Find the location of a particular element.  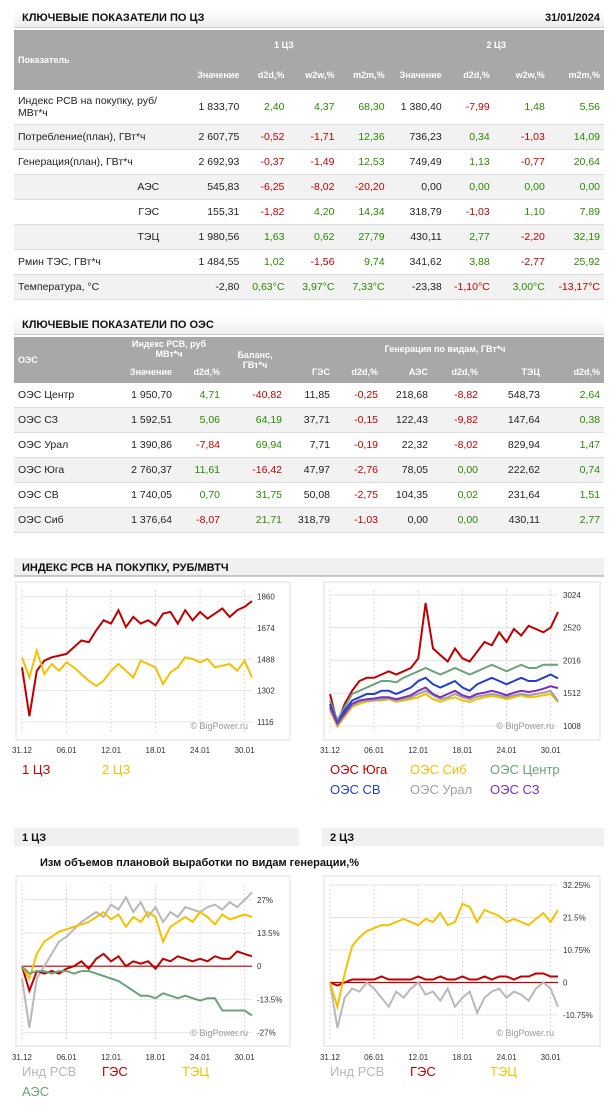

legend-entry: ГЭС is located at coordinates (115, 1071).